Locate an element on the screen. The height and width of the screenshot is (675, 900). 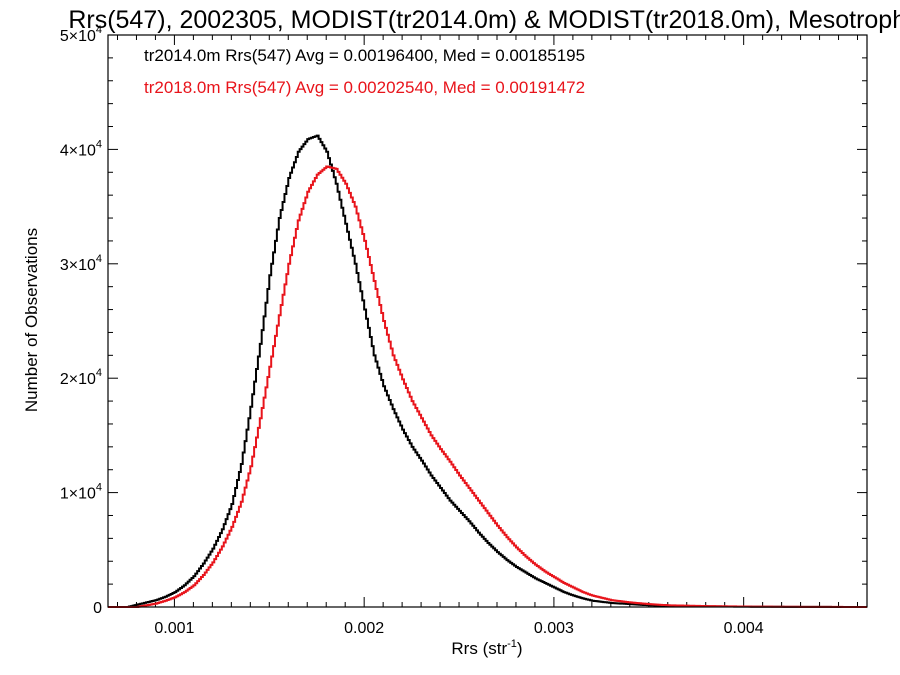
y-axis-label: Number of Observations is located at coordinates (31, 320).